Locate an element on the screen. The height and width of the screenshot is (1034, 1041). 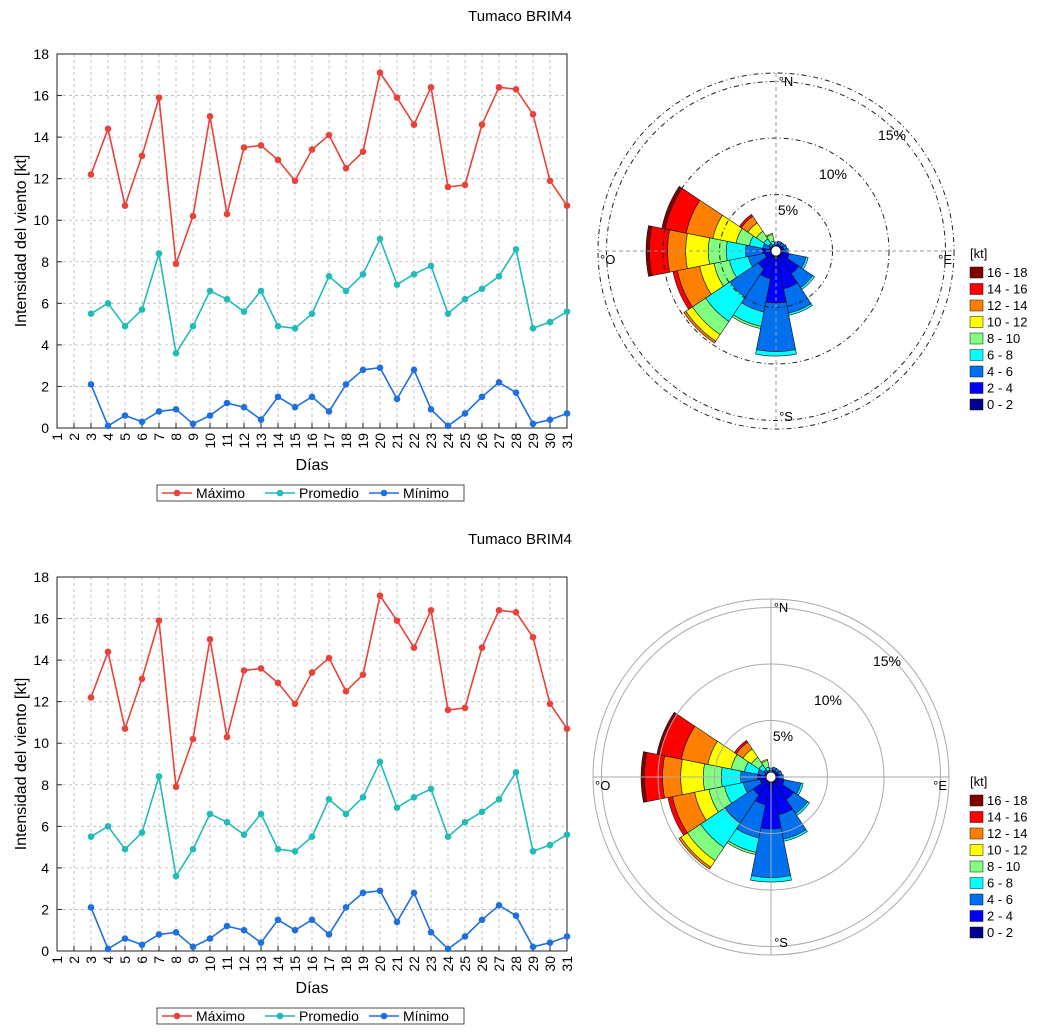
x-tick-label: 14 is located at coordinates (278, 964).